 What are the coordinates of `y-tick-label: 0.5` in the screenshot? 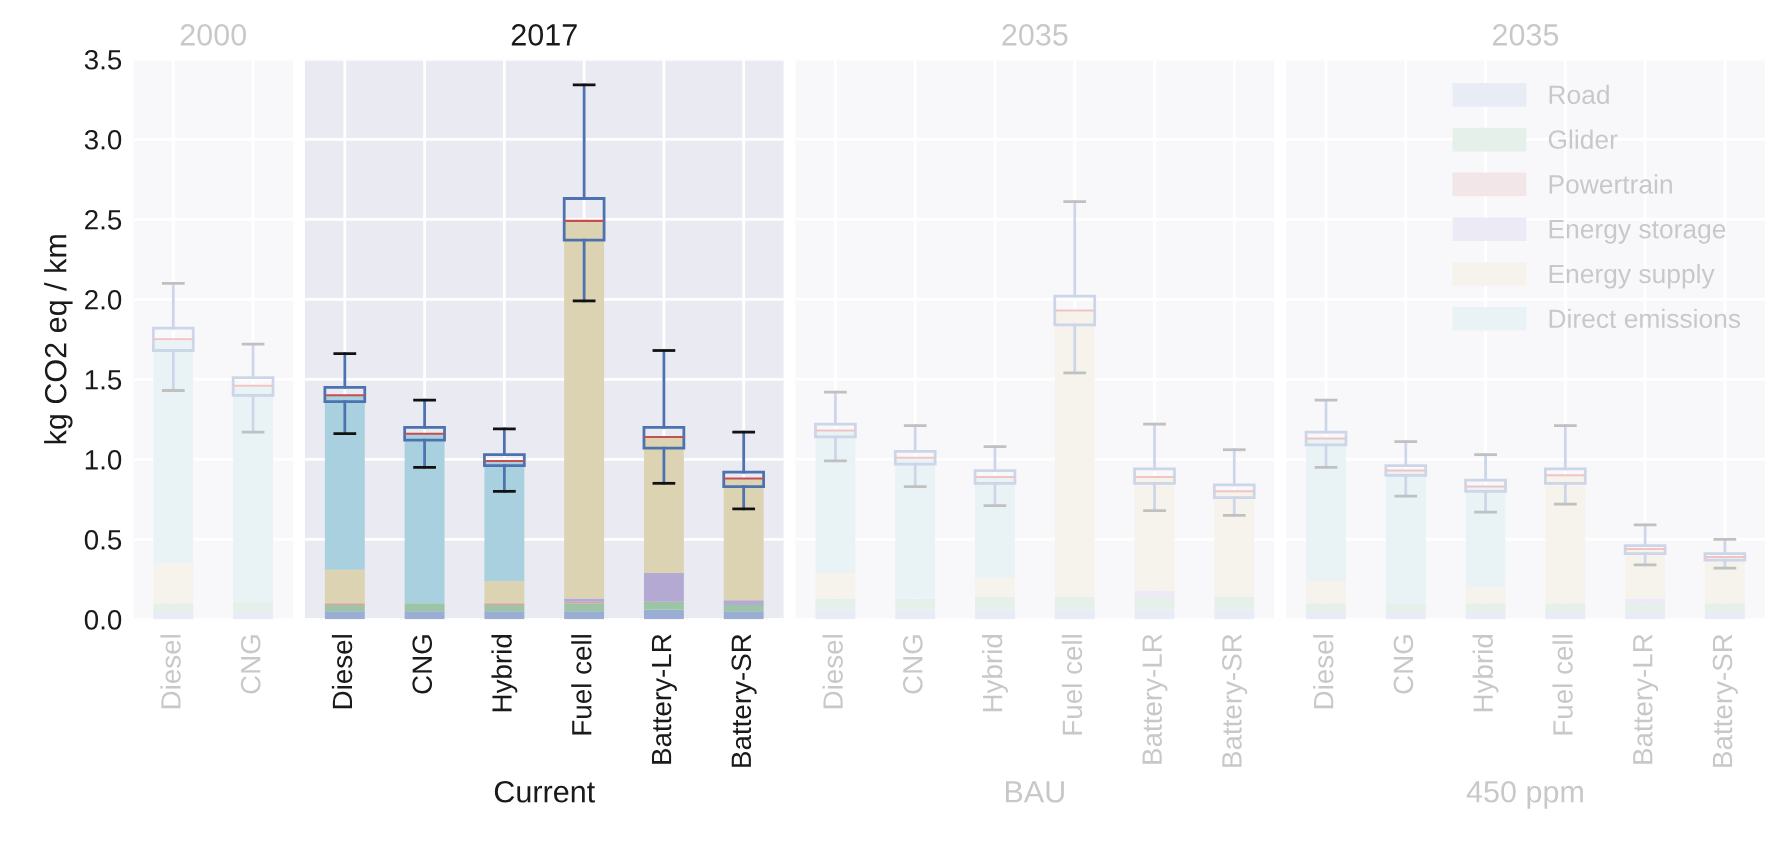 It's located at (103, 540).